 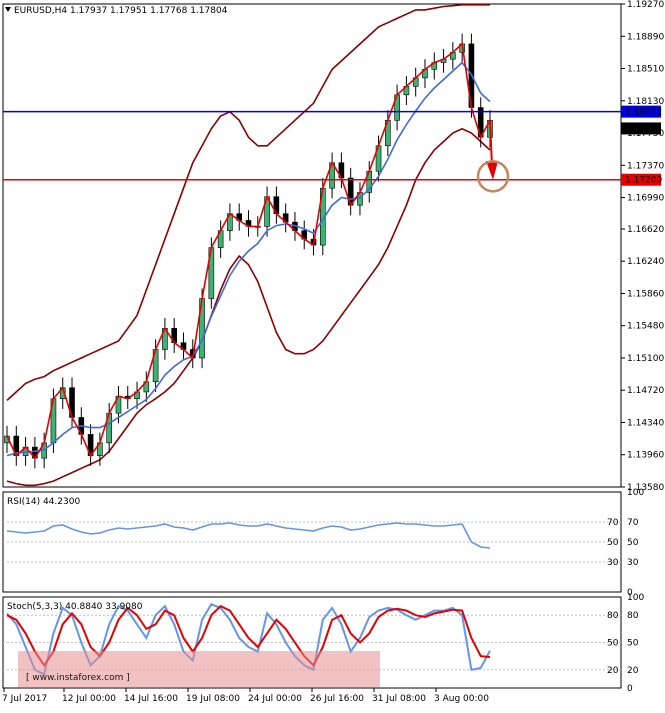 I want to click on target-circle, so click(x=493, y=176).